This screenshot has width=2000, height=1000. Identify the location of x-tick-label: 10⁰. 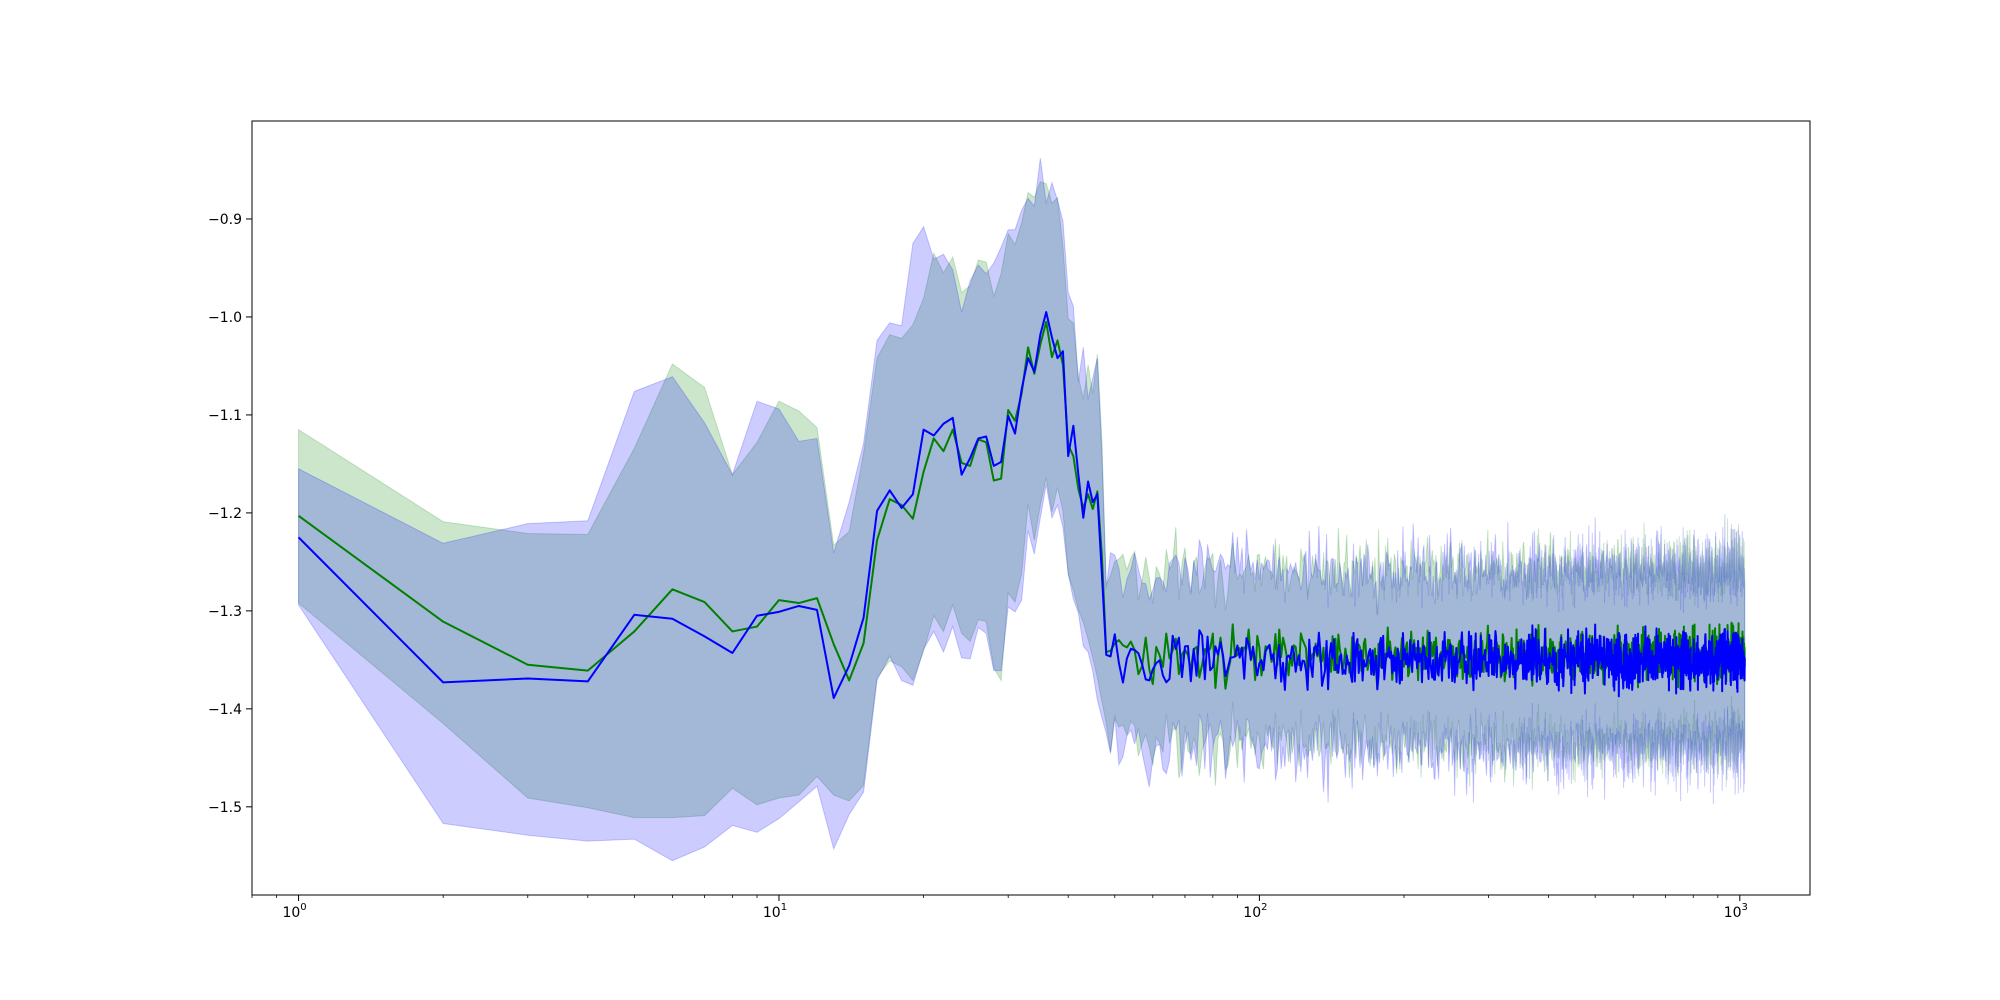
(294, 911).